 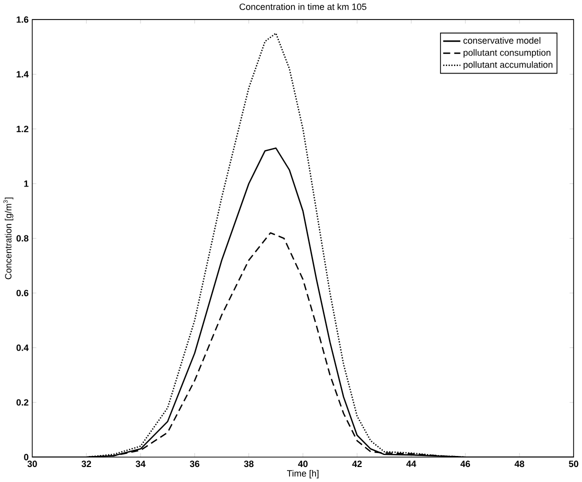 I want to click on x-tick-label: 40, so click(x=303, y=464).